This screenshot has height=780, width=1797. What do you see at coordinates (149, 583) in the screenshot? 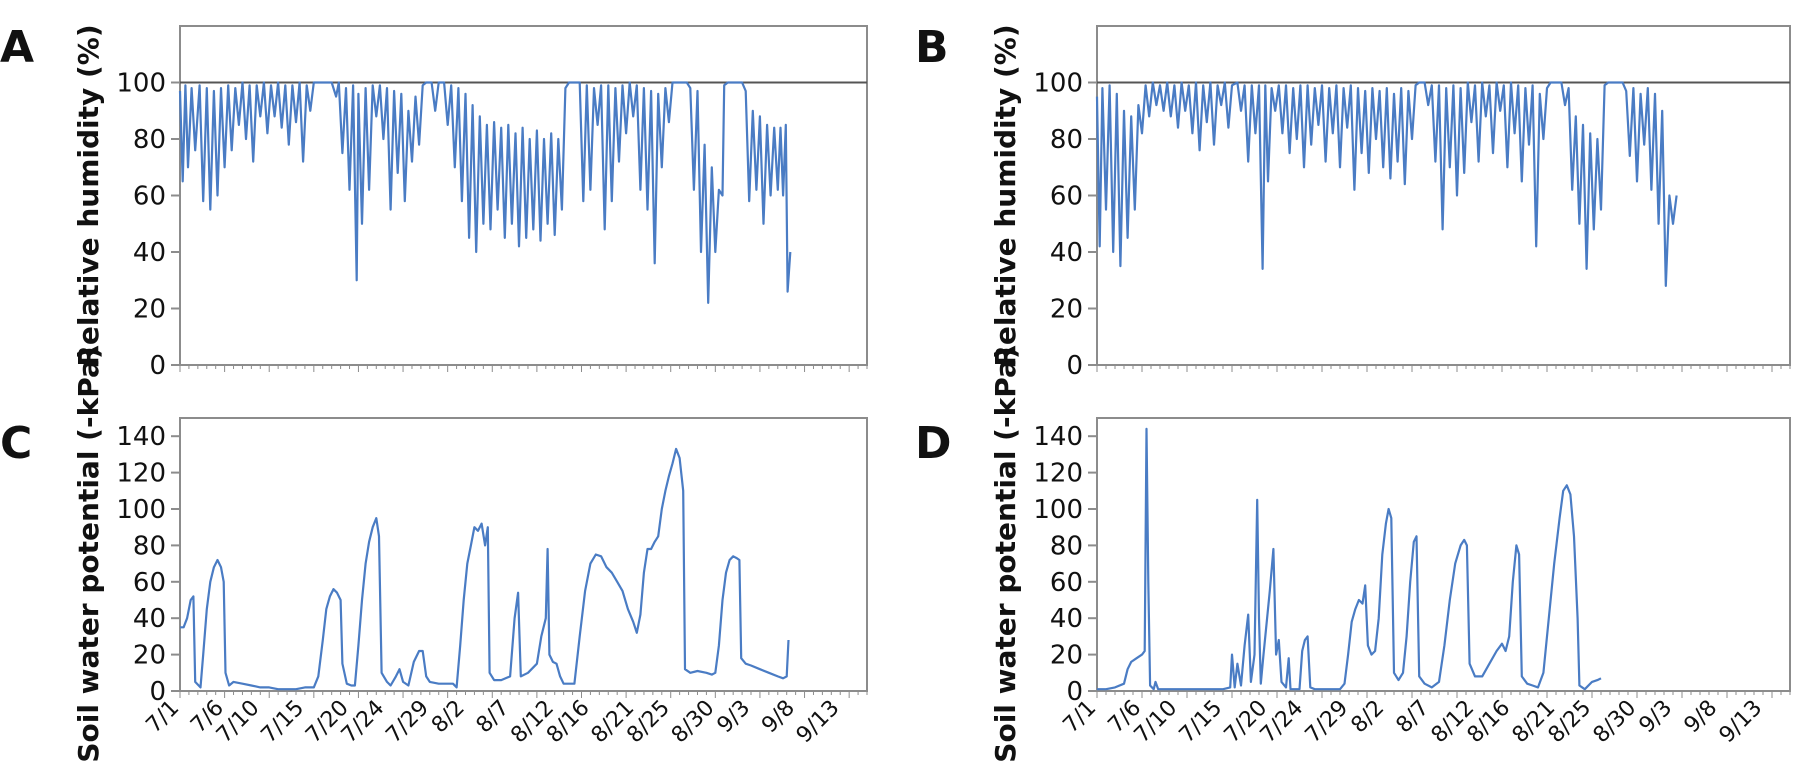
I see `panel-c-ytick-label: 60` at bounding box center [149, 583].